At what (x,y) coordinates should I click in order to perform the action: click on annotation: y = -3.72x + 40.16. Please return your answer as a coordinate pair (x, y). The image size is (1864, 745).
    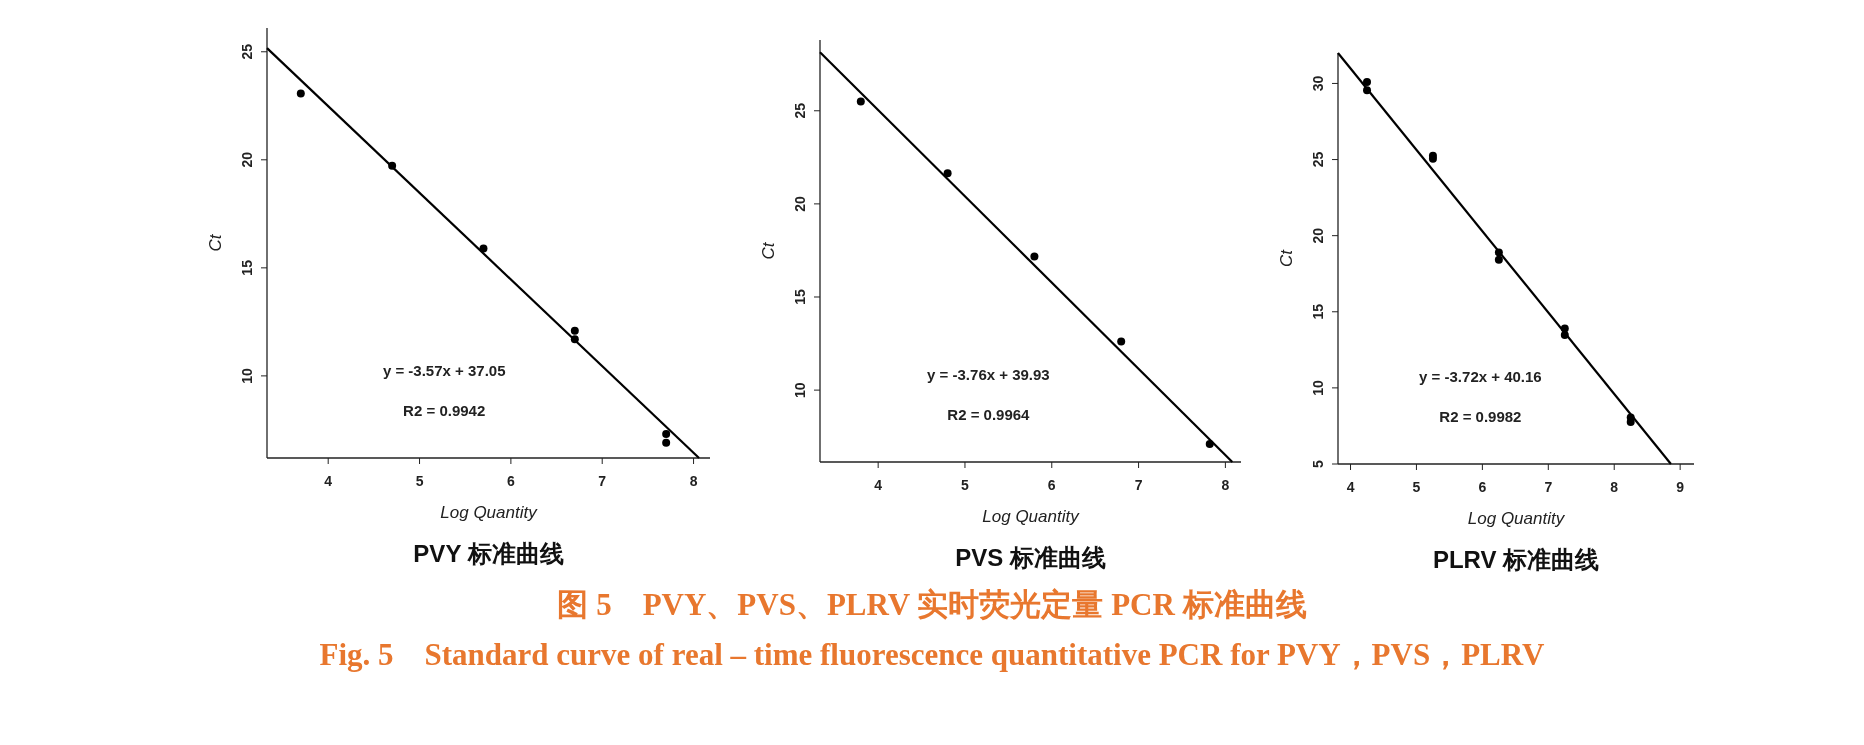
    Looking at the image, I should click on (1480, 376).